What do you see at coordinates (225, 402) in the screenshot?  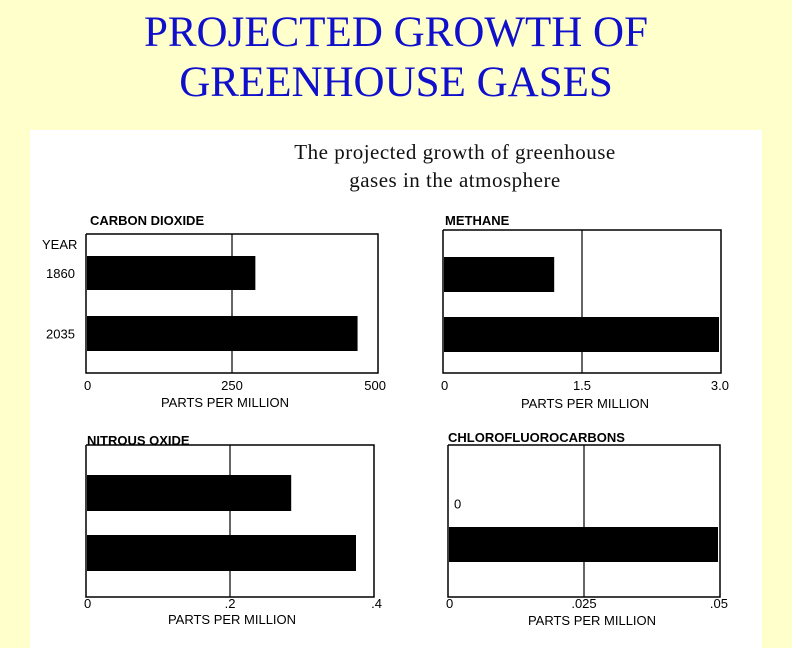 I see `carbon-dioxide-xlabel: PARTS PER MILLION` at bounding box center [225, 402].